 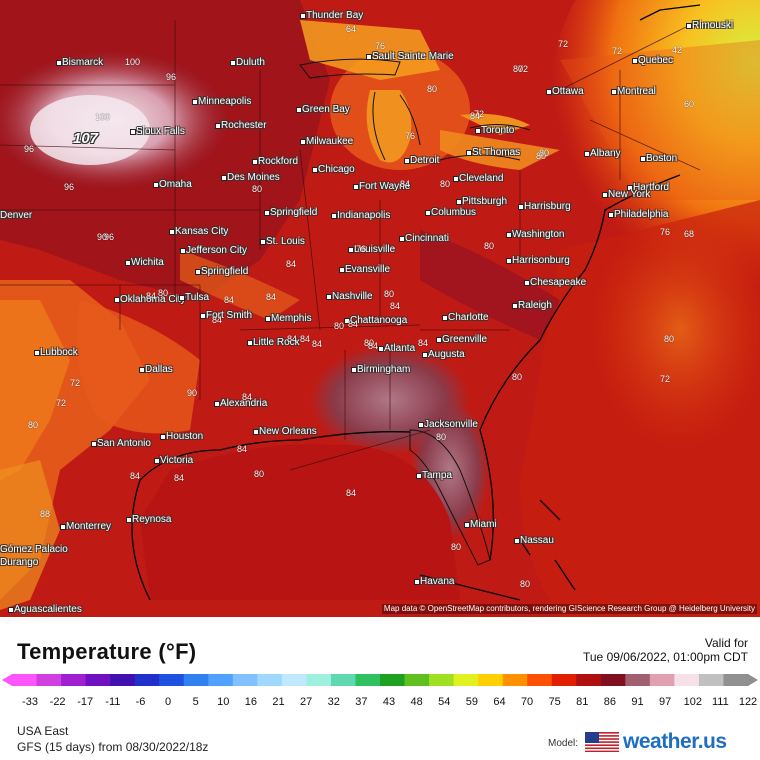 I want to click on city-label: Green Bay, so click(x=326, y=109).